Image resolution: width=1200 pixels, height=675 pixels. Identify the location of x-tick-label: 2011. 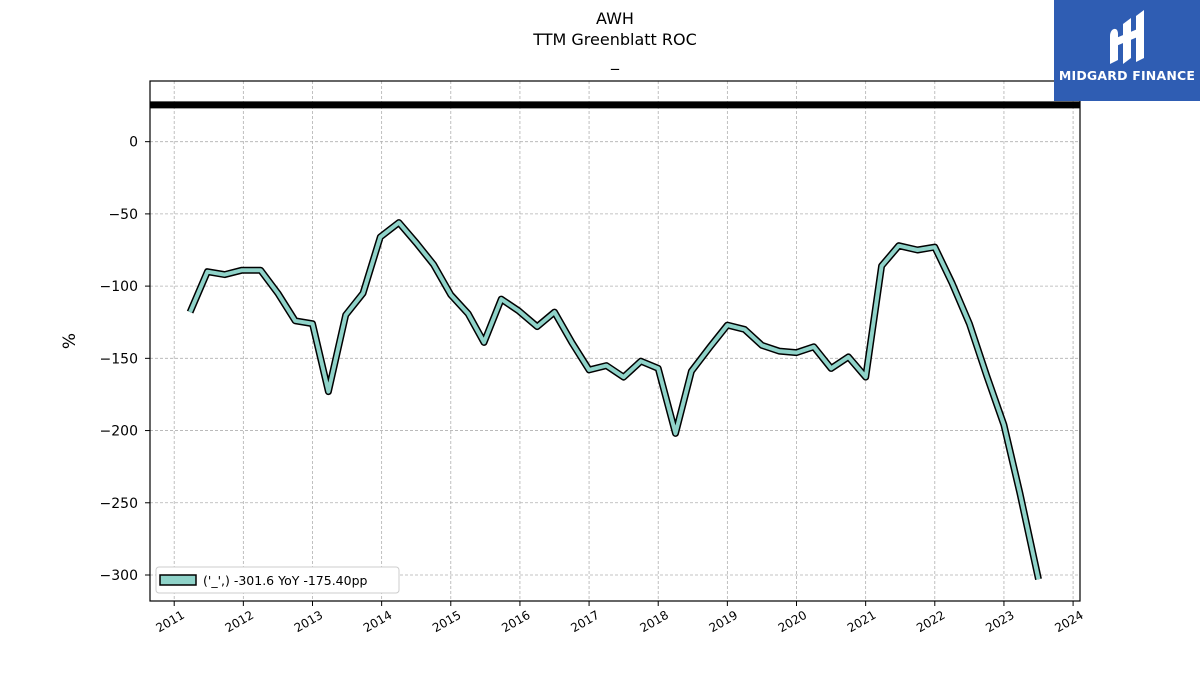
(169, 621).